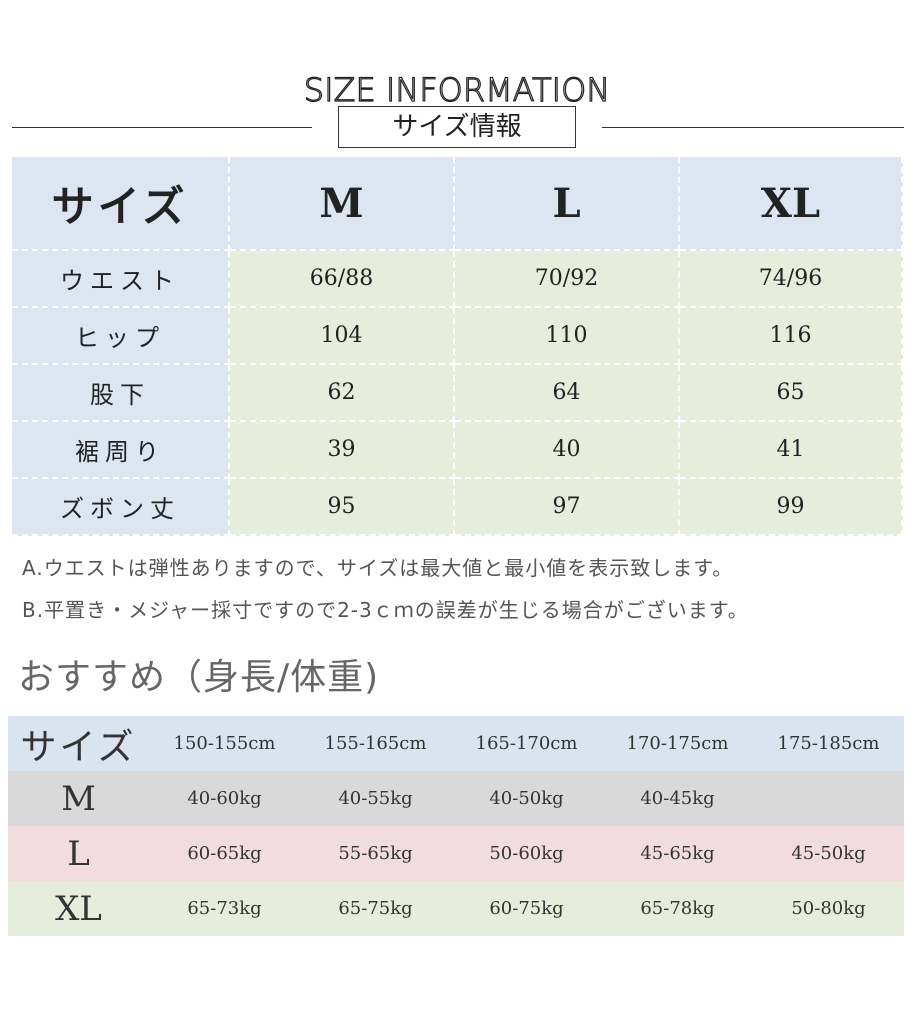 This screenshot has width=914, height=1024. Describe the element at coordinates (567, 507) in the screenshot. I see `table-cell: 97` at that location.